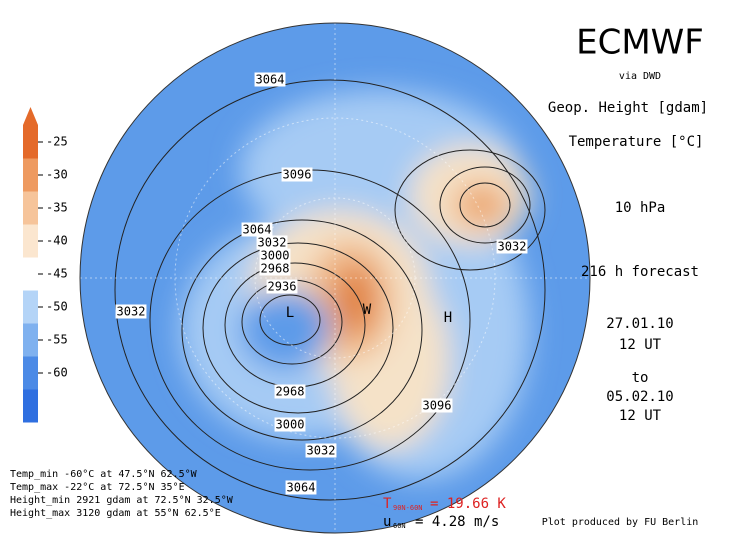 Image resolution: width=733 pixels, height=541 pixels. Describe the element at coordinates (367, 310) in the screenshot. I see `map-marker: W` at that location.